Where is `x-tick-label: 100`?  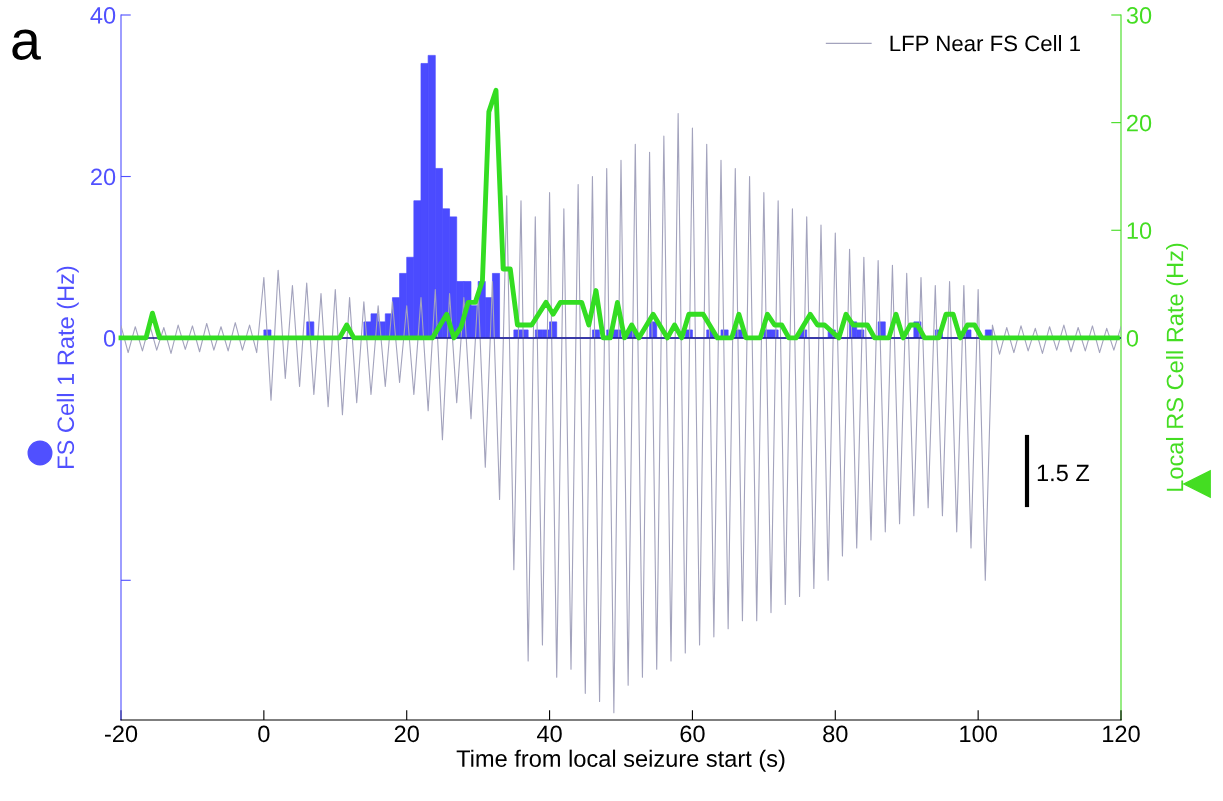
x-tick-label: 100 is located at coordinates (978, 734).